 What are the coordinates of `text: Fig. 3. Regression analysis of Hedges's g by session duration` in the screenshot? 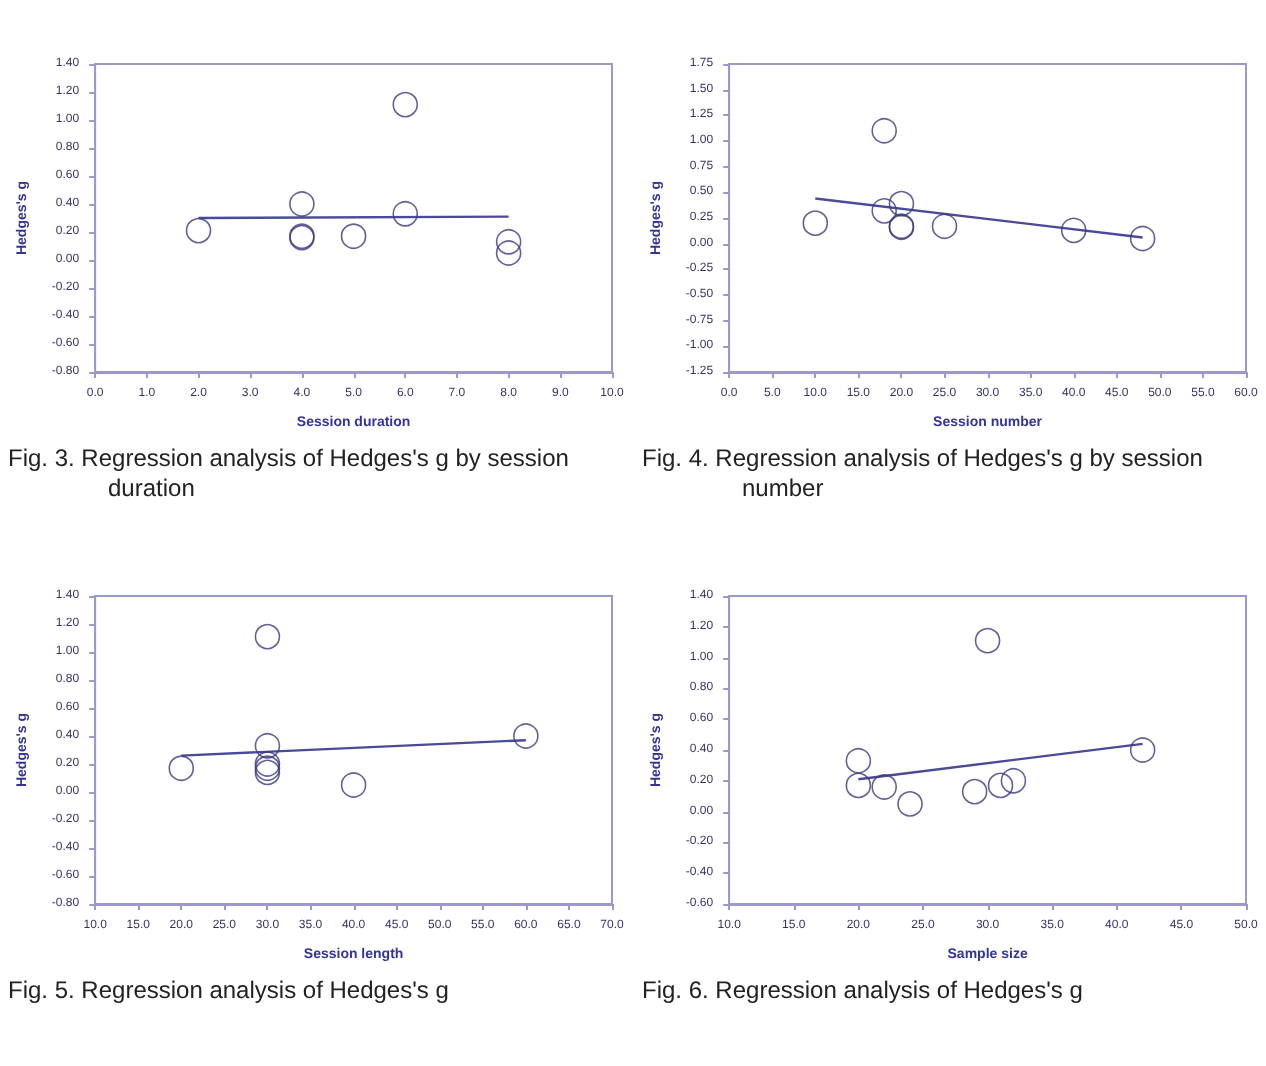 It's located at (288, 474).